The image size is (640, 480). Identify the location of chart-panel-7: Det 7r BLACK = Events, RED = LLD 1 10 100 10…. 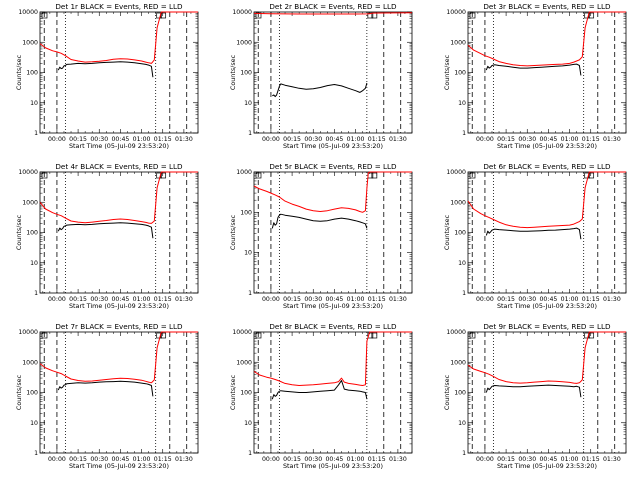
(107, 396).